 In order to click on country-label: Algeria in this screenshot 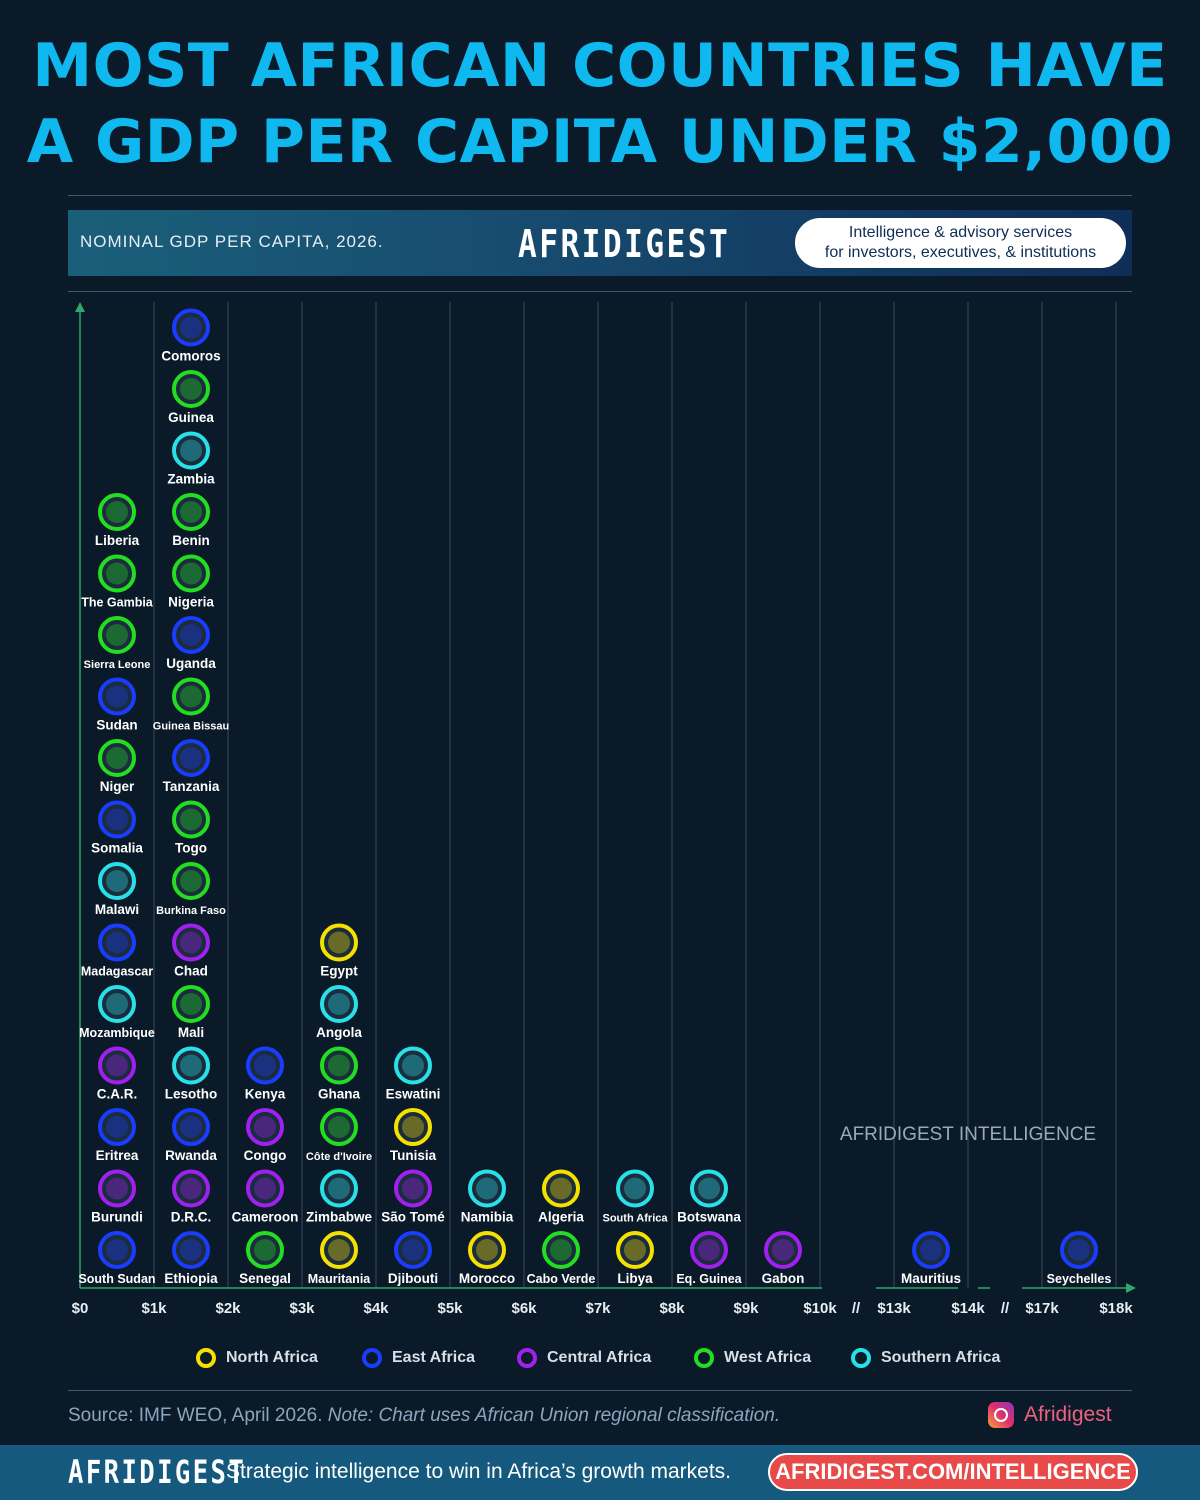, I will do `click(561, 1217)`.